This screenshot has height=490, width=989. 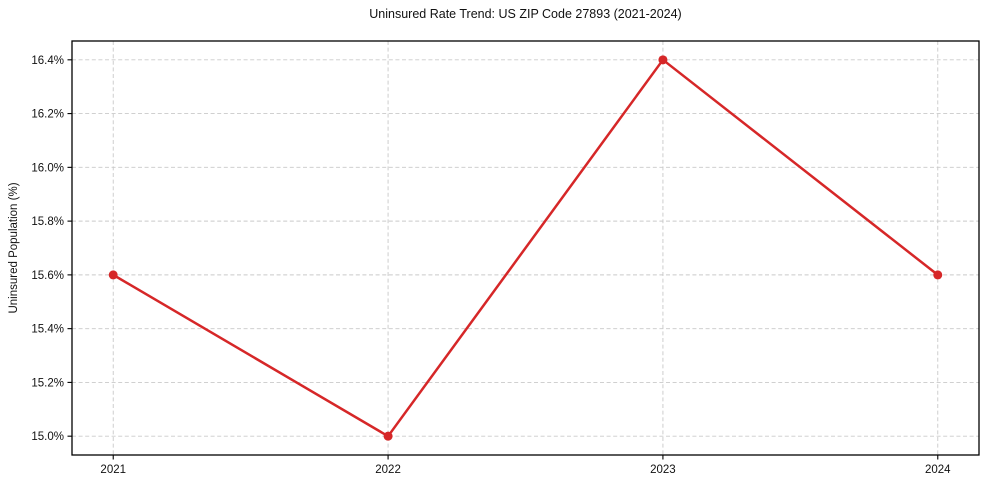 I want to click on y-tick-label: 15.2%, so click(x=47, y=383).